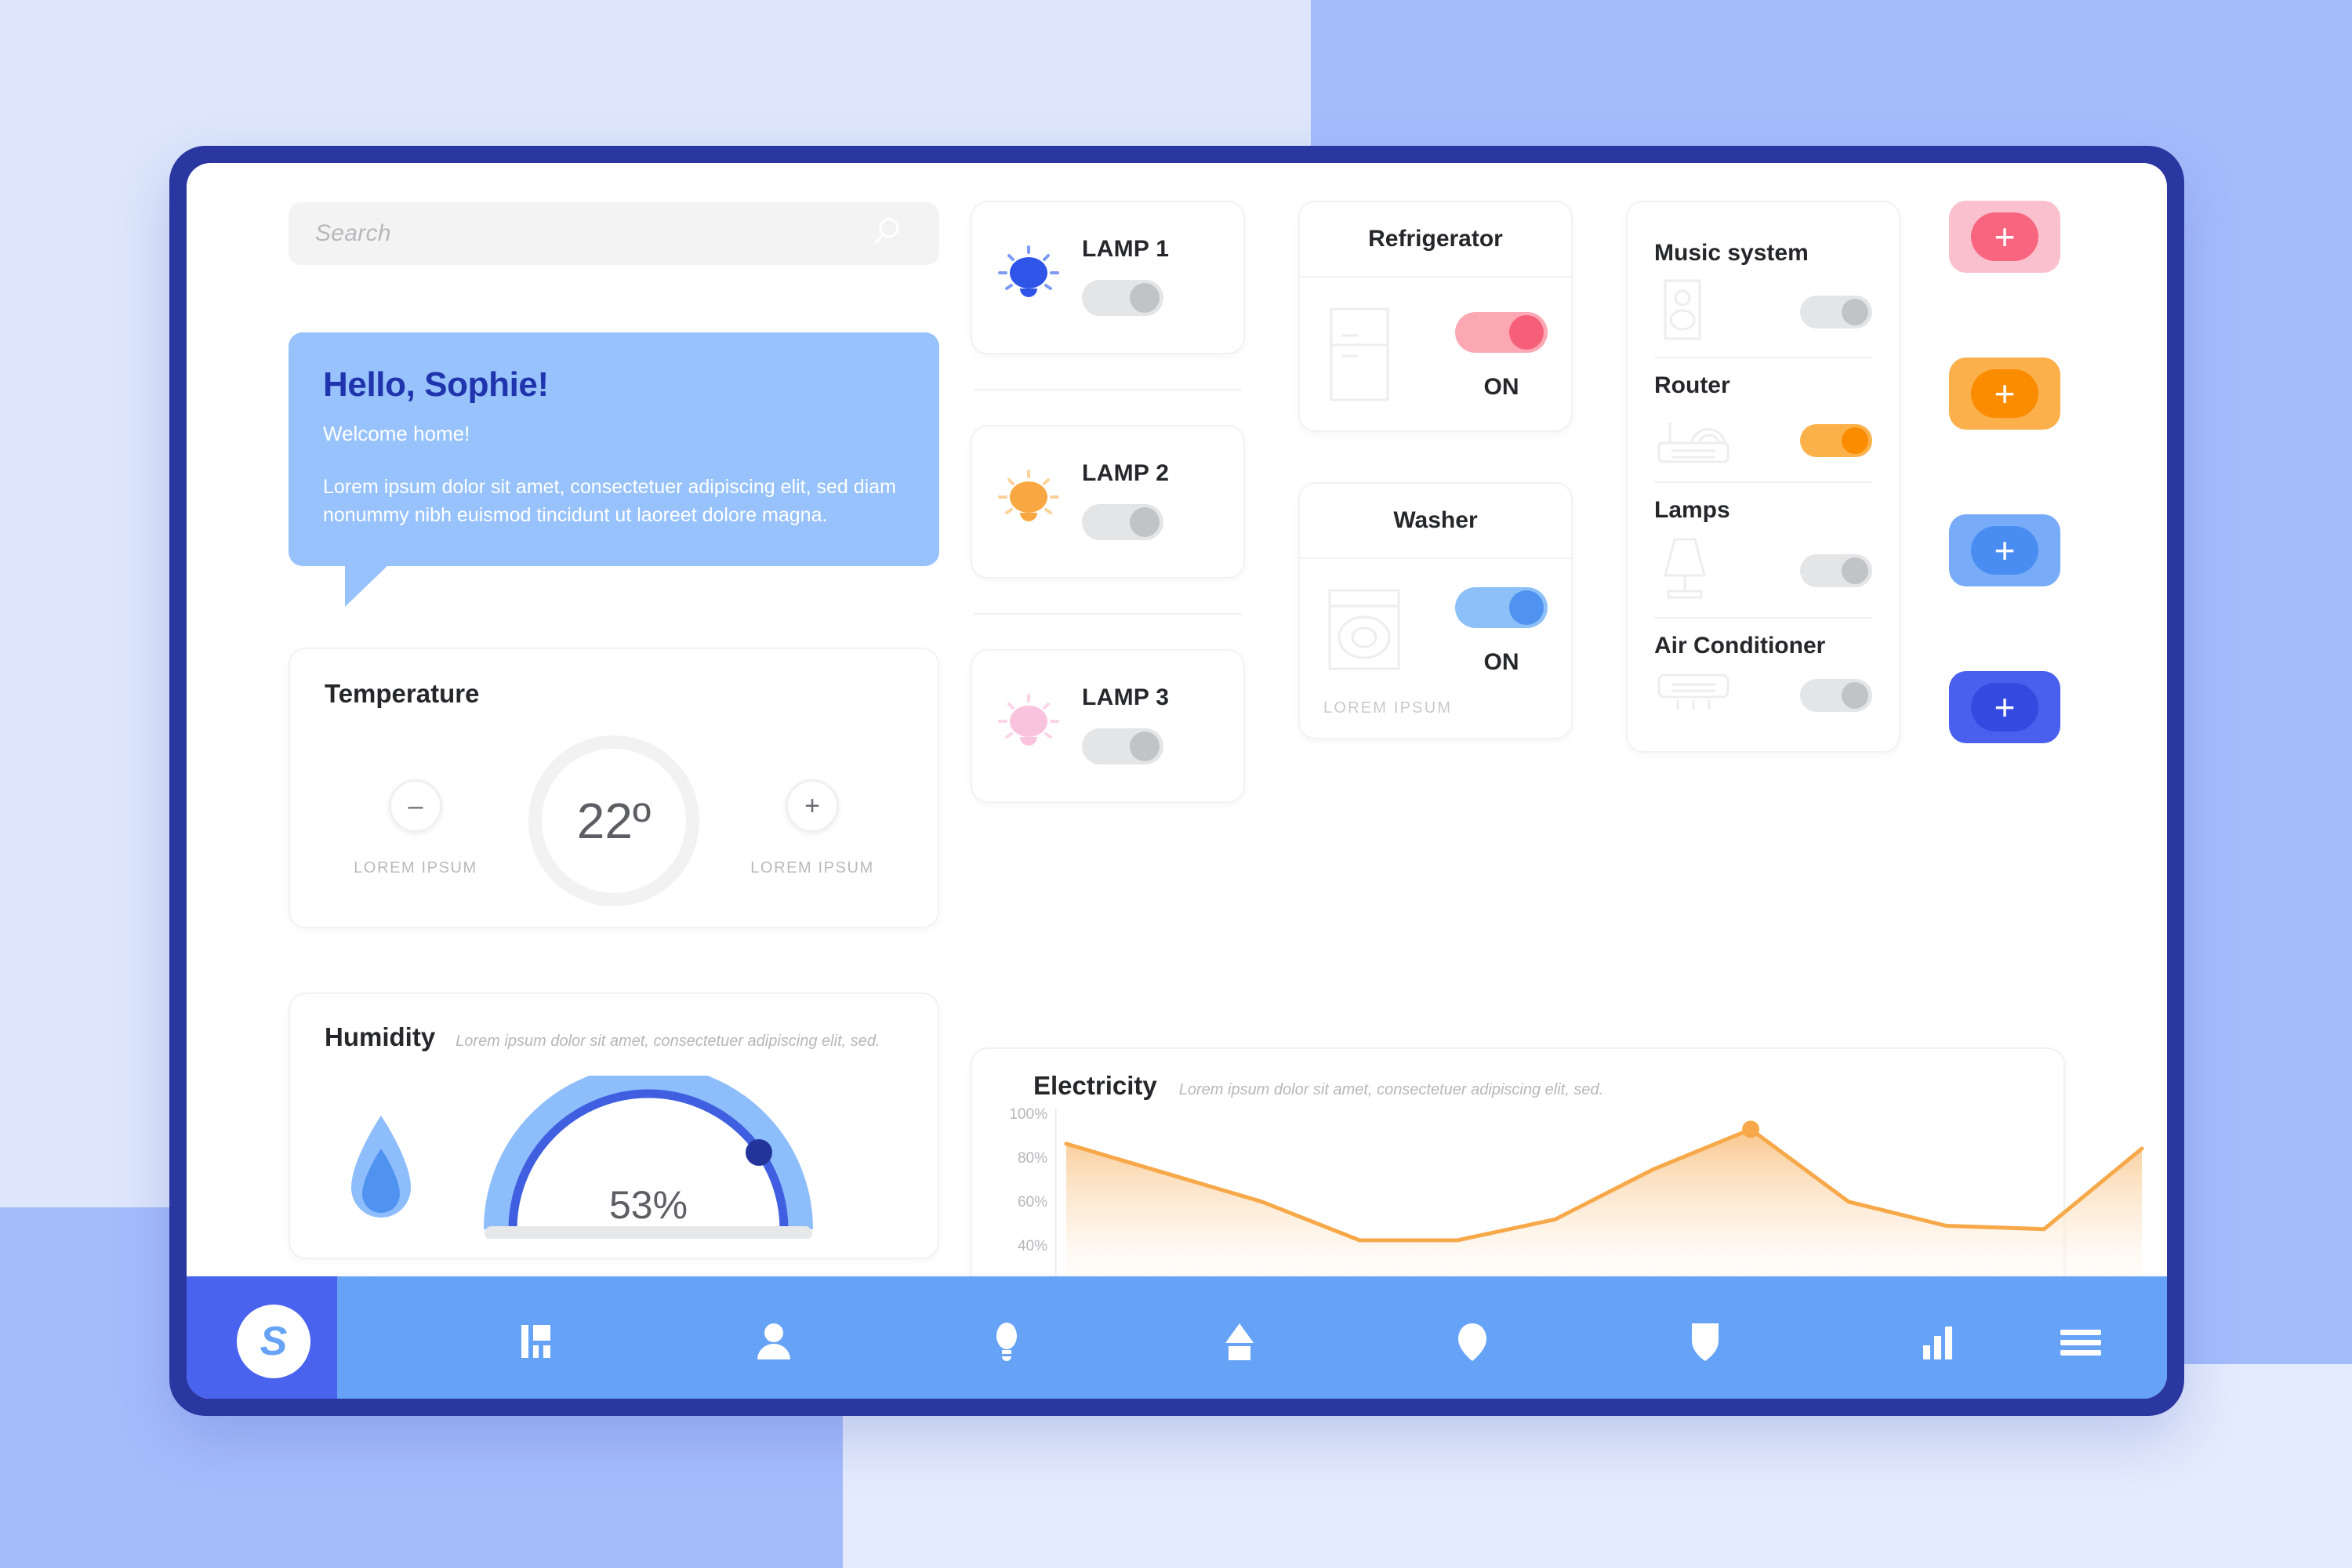  I want to click on lamp-column: LAMP 1, so click(1108, 502).